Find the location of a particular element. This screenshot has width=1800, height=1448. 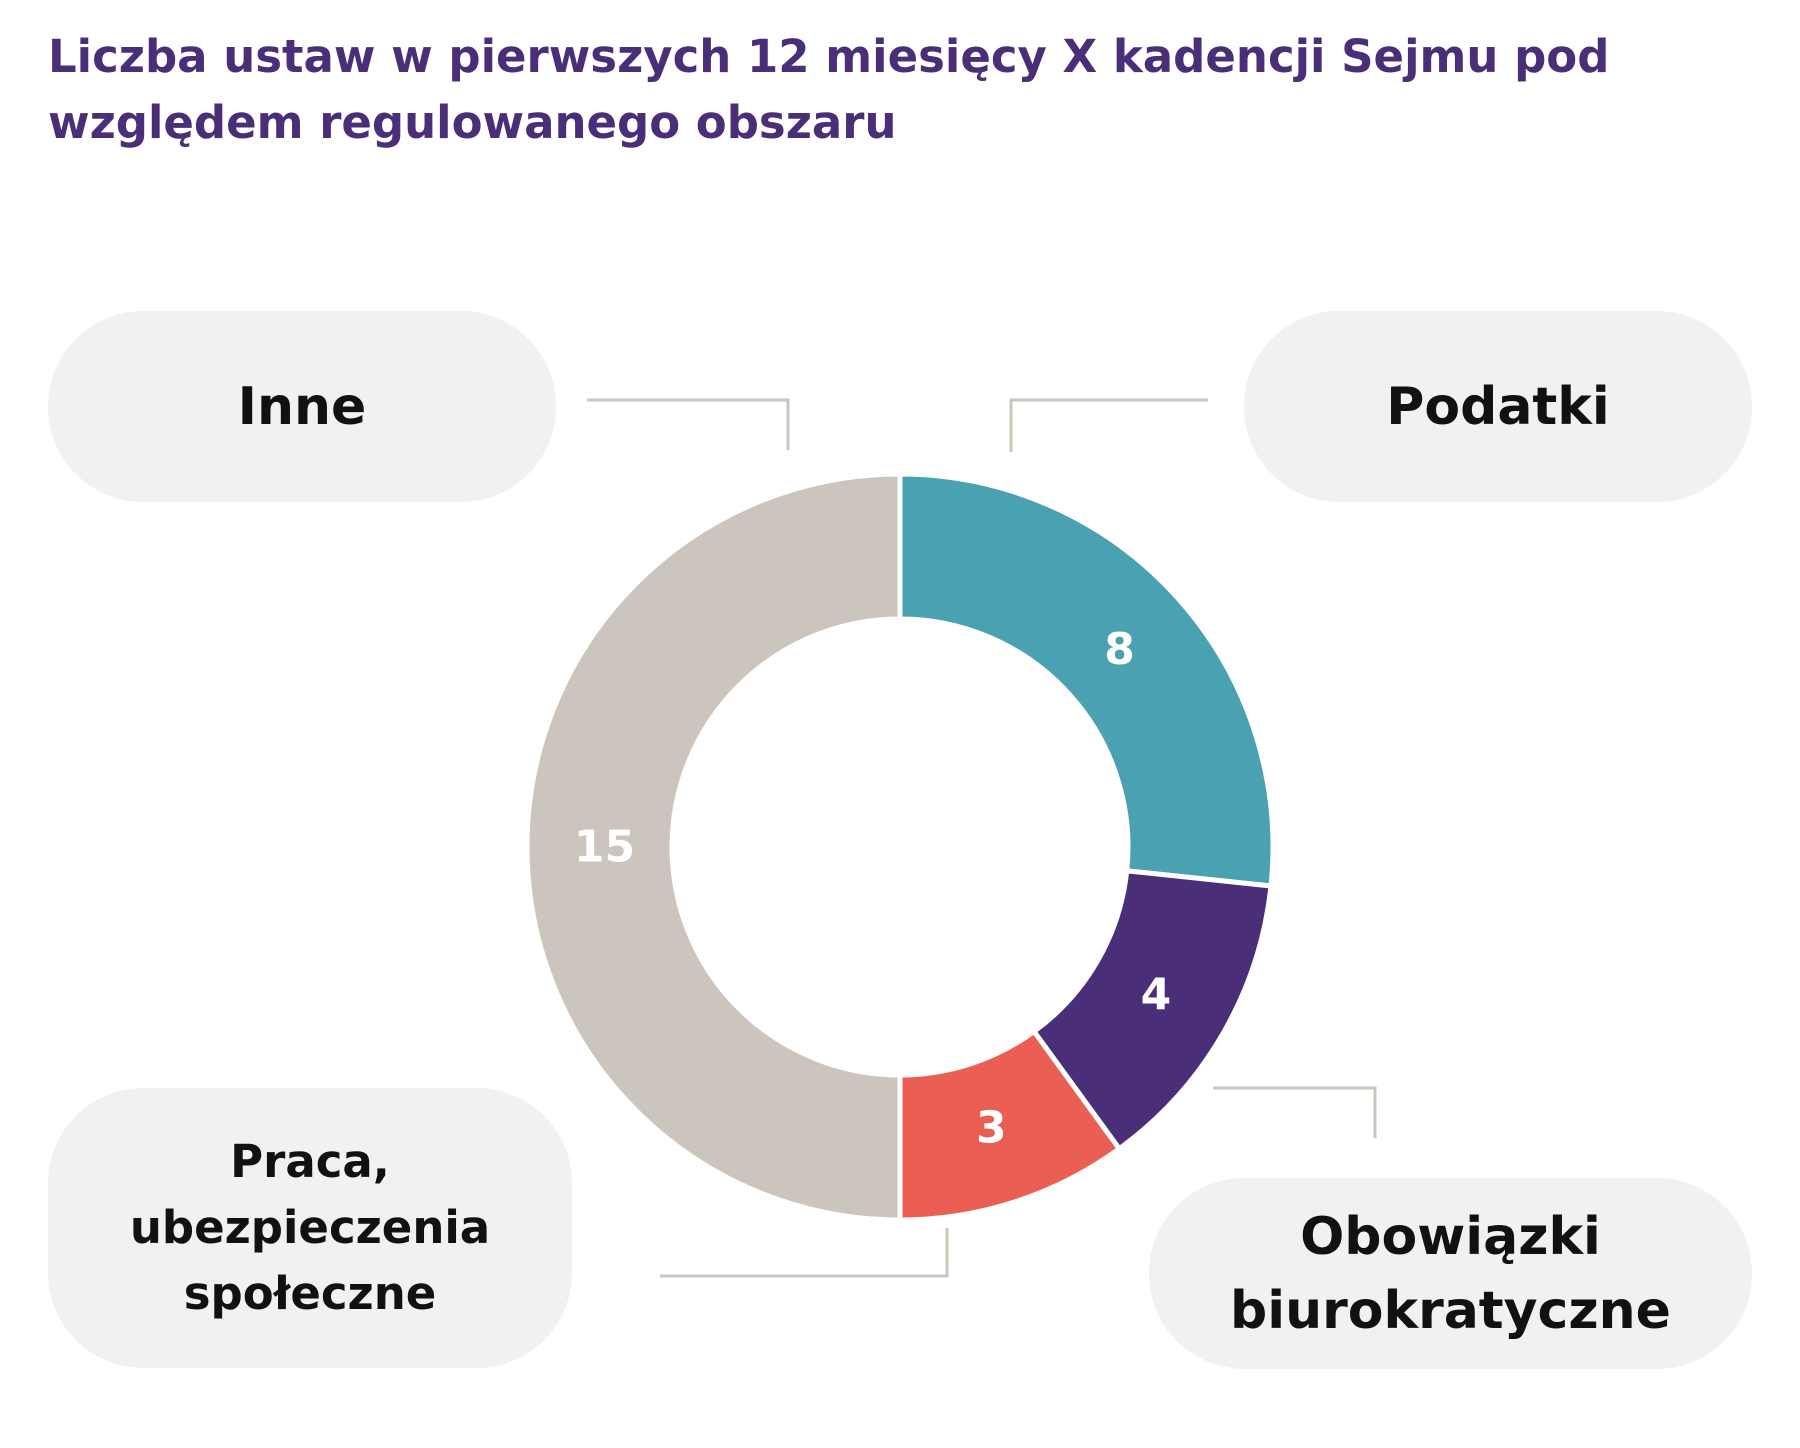

data-label-2: 4 is located at coordinates (1156, 994).